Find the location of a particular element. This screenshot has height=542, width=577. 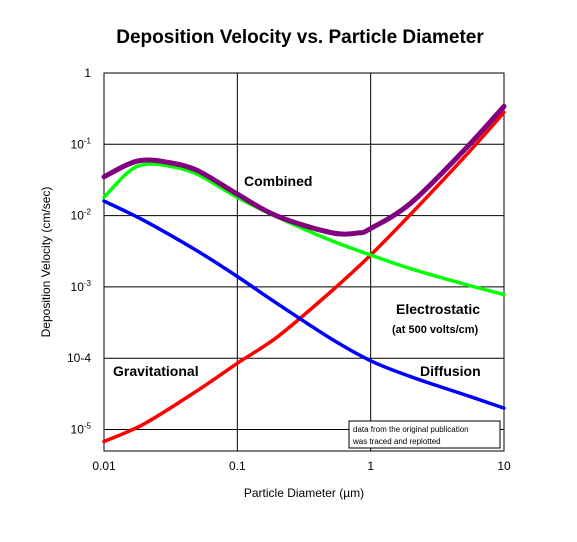

x-axis-label: Particle Diameter (µm) is located at coordinates (304, 493).